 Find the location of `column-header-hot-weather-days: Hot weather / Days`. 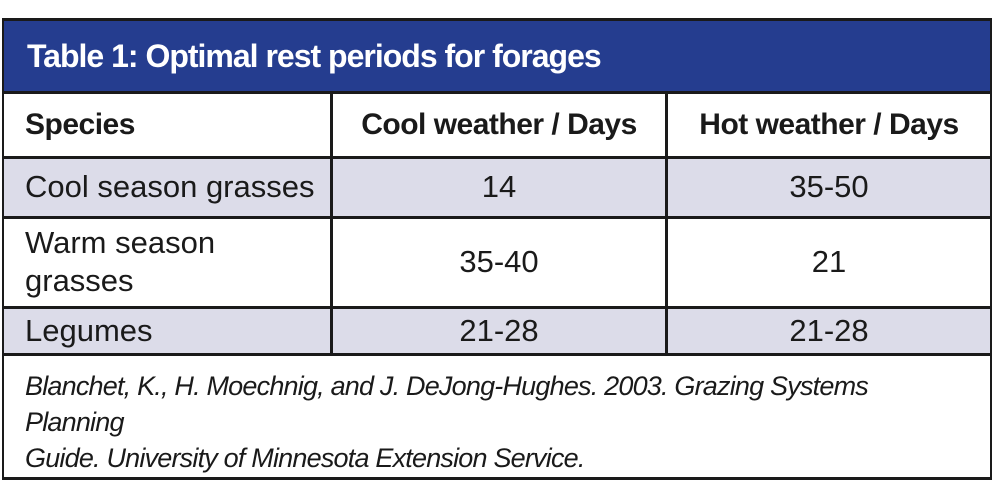

column-header-hot-weather-days: Hot weather / Days is located at coordinates (829, 125).